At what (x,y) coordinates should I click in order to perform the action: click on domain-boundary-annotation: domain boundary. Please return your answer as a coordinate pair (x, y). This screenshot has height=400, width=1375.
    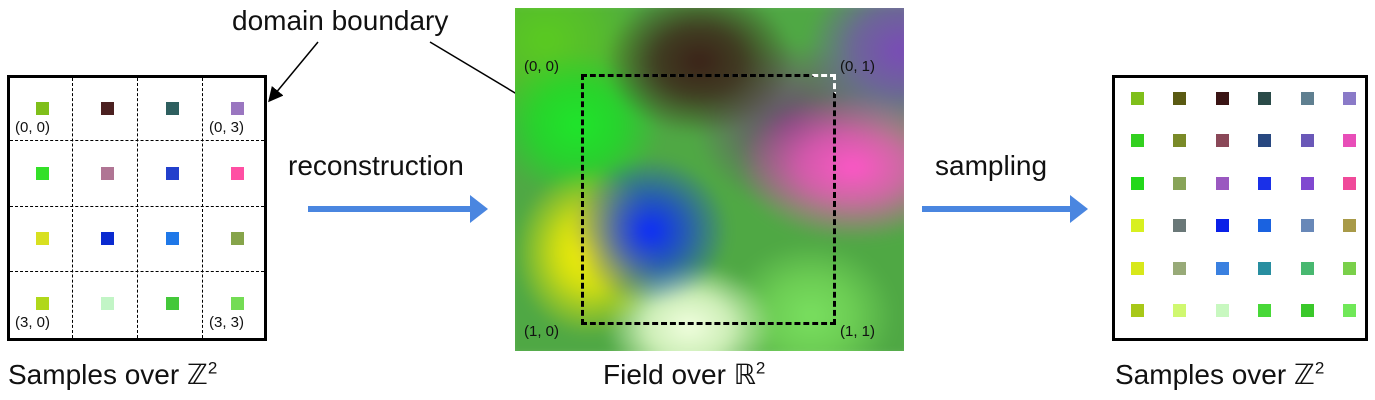
    Looking at the image, I should click on (340, 20).